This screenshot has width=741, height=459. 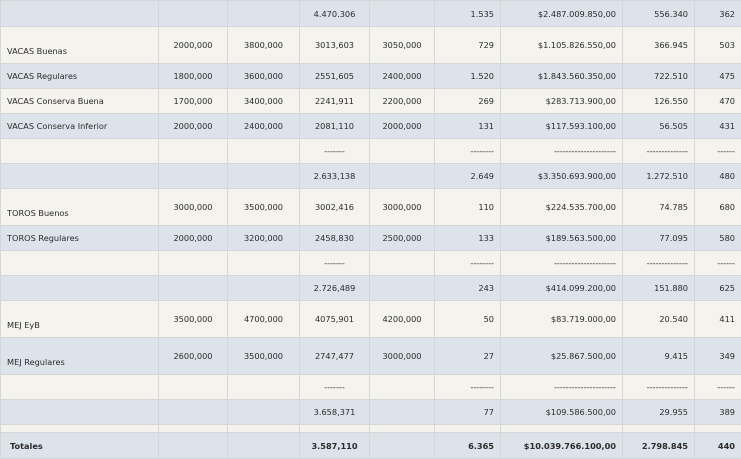 I want to click on table-row: 3.658,371 77 $109.586.500,00 29.955 389, so click(x=370, y=412).